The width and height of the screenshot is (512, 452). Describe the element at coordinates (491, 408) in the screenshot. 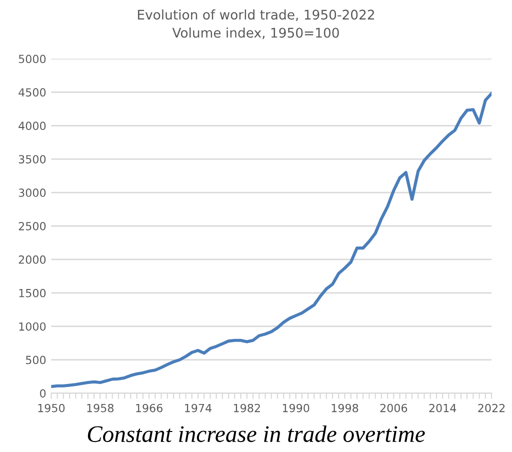

I see `x-tick-label: 2022` at that location.